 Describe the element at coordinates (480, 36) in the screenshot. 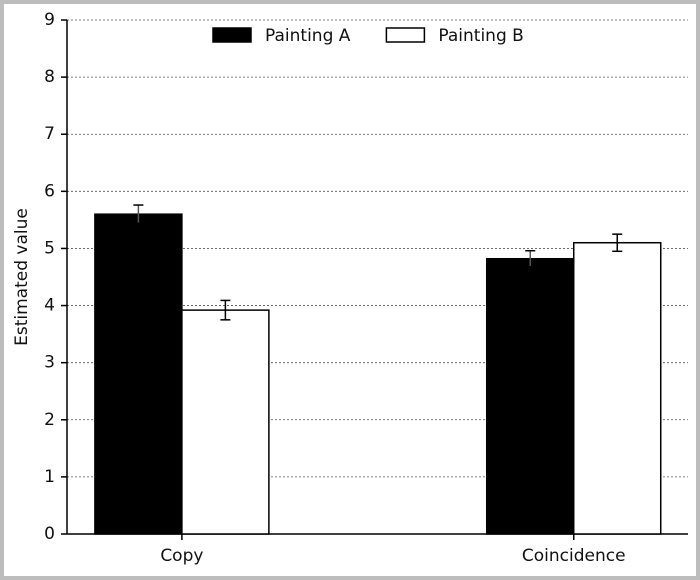

I see `legend-label: Painting B` at that location.